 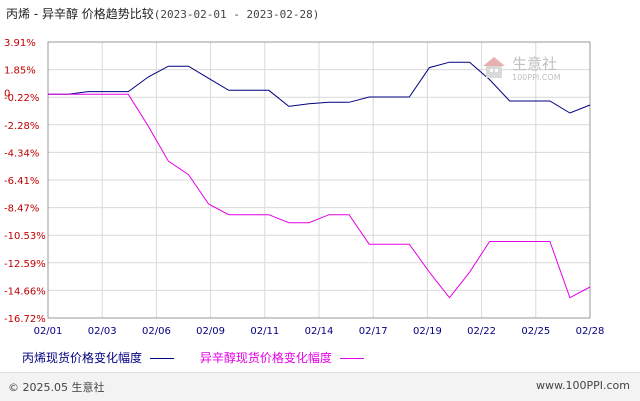 I want to click on x-tick-label: 02/11, so click(x=264, y=331).